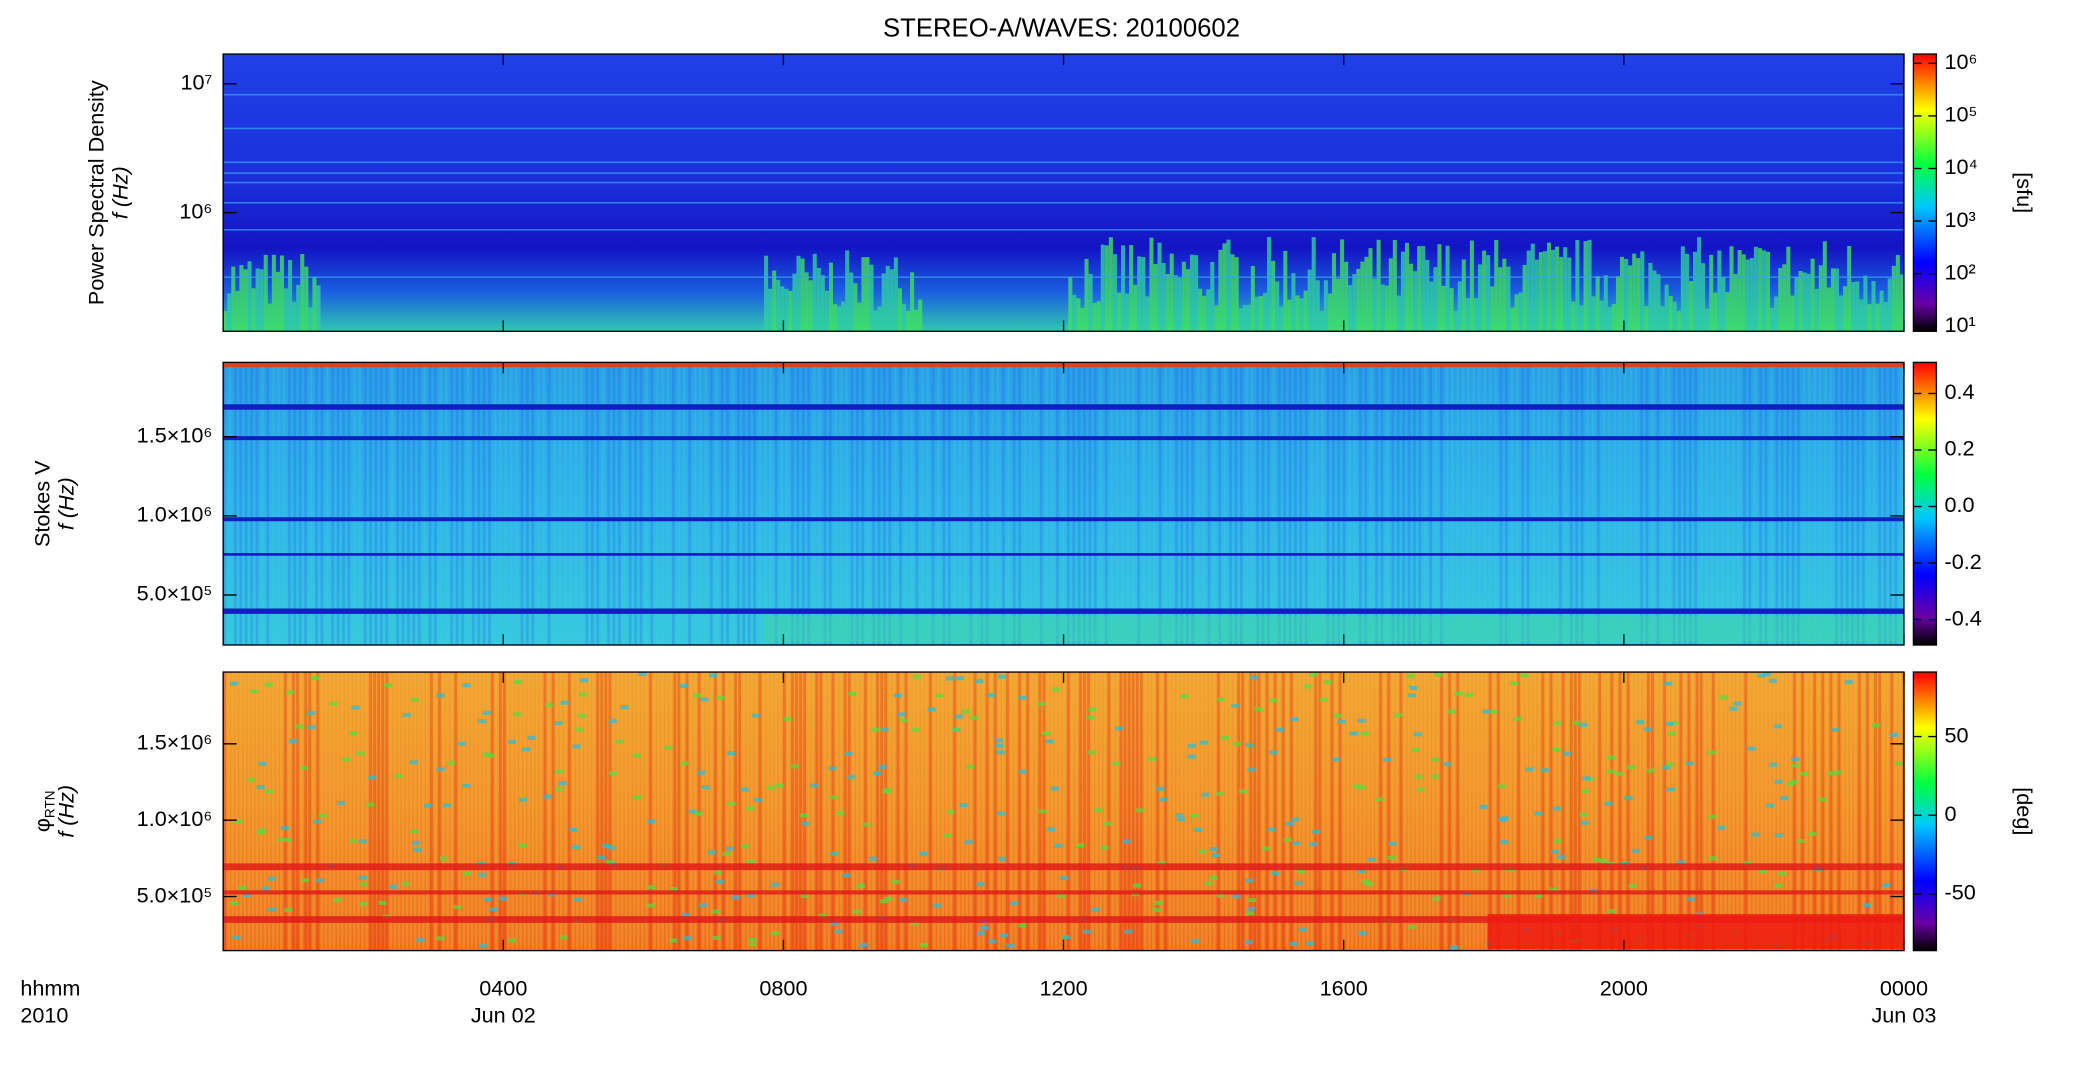 This screenshot has height=1080, width=2096. What do you see at coordinates (1961, 166) in the screenshot?
I see `colorbar-tick-label: 10⁴` at bounding box center [1961, 166].